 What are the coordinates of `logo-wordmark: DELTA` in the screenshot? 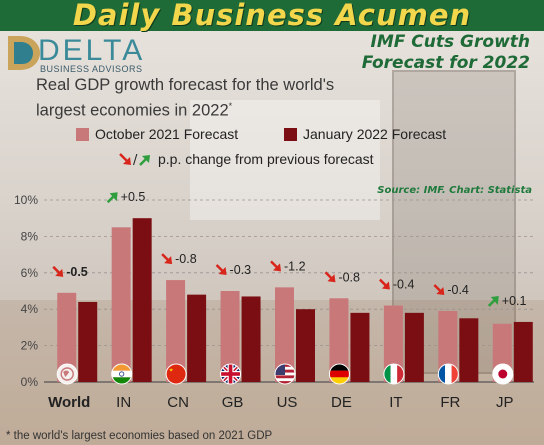 It's located at (92, 50).